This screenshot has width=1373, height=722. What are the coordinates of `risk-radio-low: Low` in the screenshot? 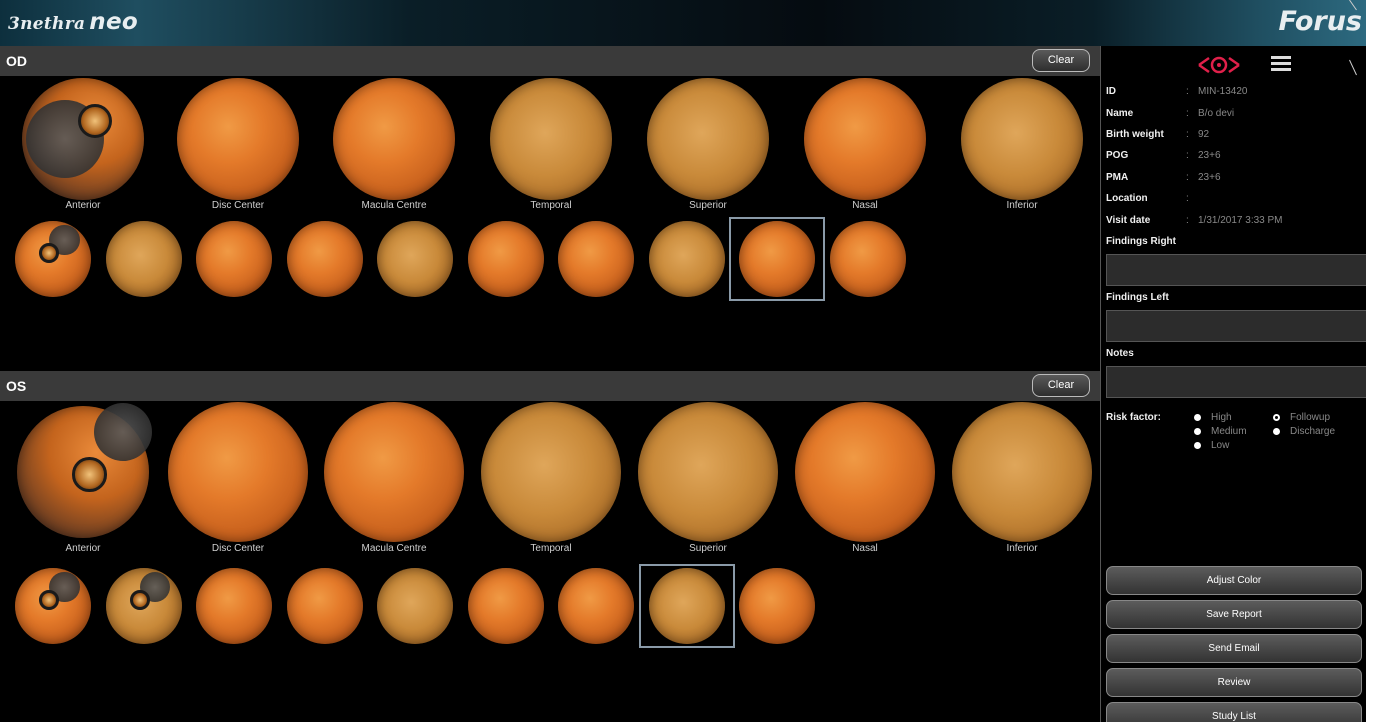 It's located at (1211, 446).